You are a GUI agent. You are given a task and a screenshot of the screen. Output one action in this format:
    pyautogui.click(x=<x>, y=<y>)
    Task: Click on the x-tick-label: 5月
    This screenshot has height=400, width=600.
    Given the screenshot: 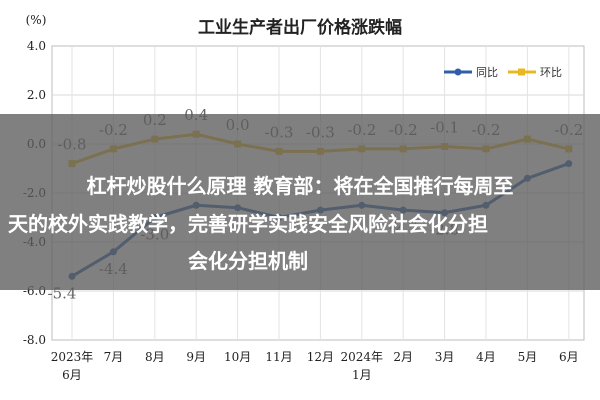 What is the action you would take?
    pyautogui.click(x=528, y=357)
    